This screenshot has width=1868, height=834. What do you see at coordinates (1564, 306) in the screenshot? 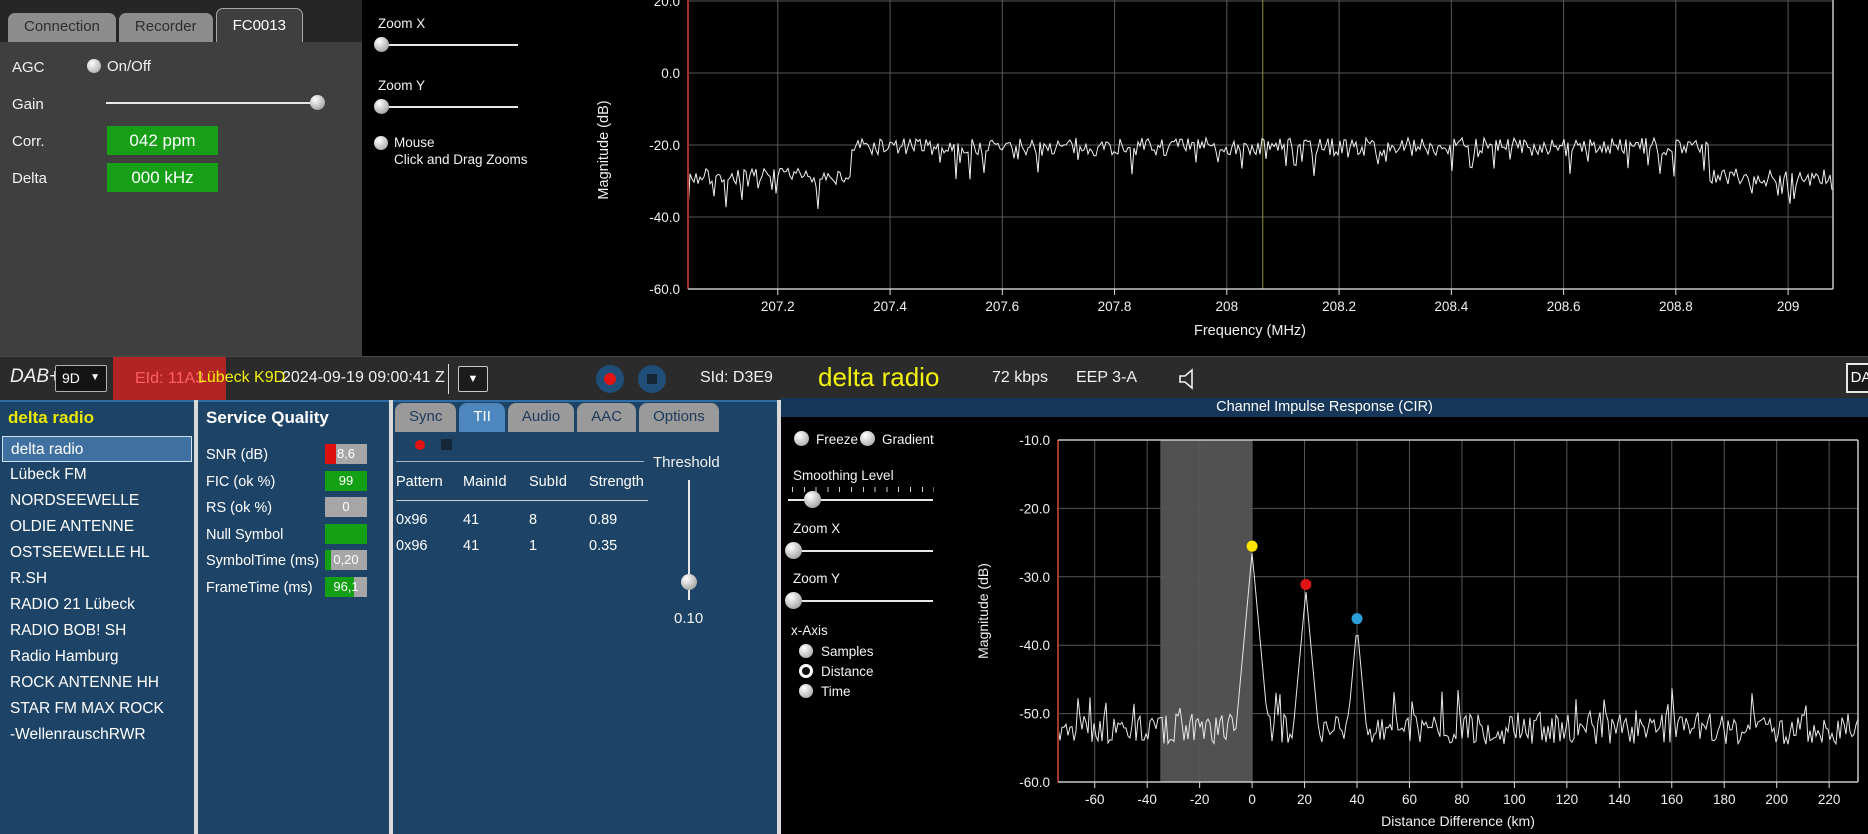
I see `svg-text: 208.6` at bounding box center [1564, 306].